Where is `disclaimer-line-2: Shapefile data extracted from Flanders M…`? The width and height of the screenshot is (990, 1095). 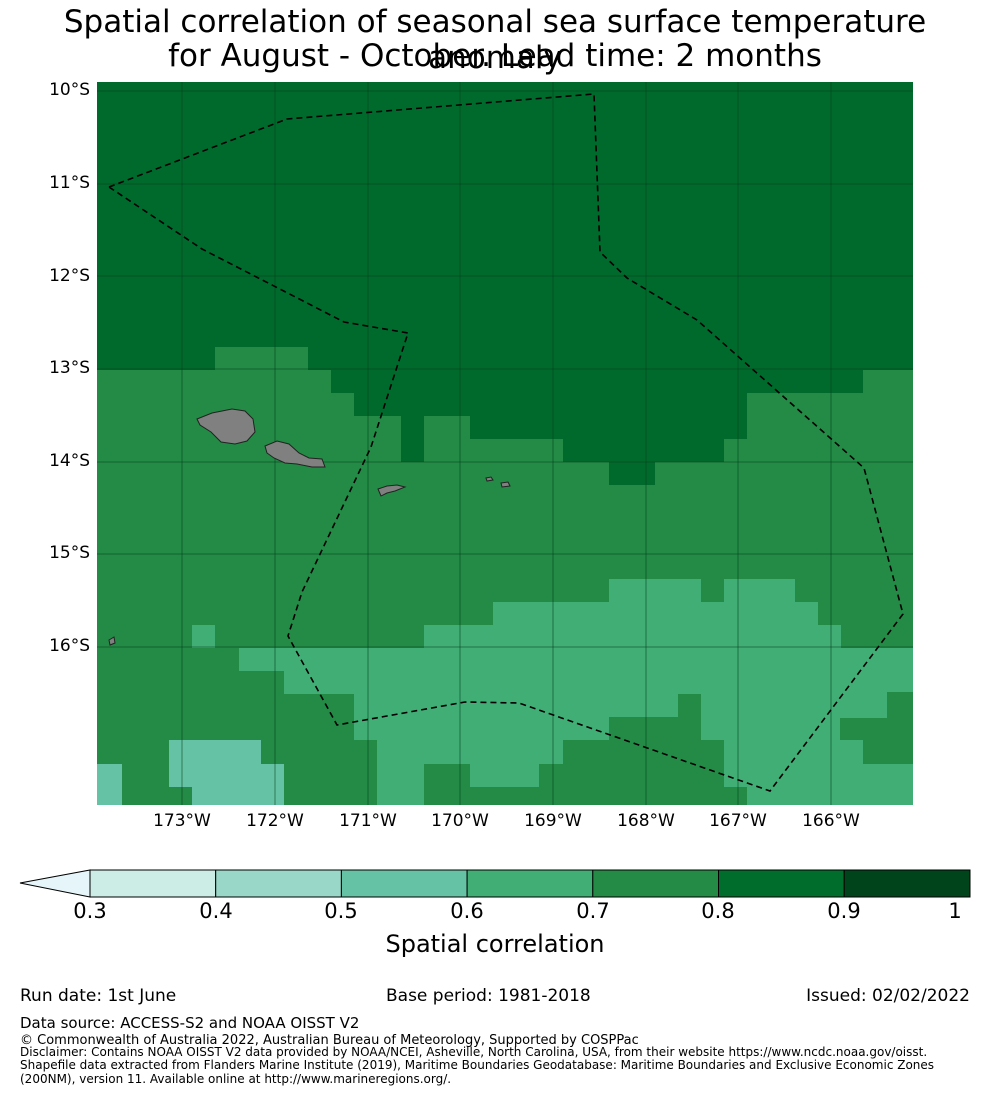 disclaimer-line-2: Shapefile data extracted from Flanders M… is located at coordinates (477, 1065).